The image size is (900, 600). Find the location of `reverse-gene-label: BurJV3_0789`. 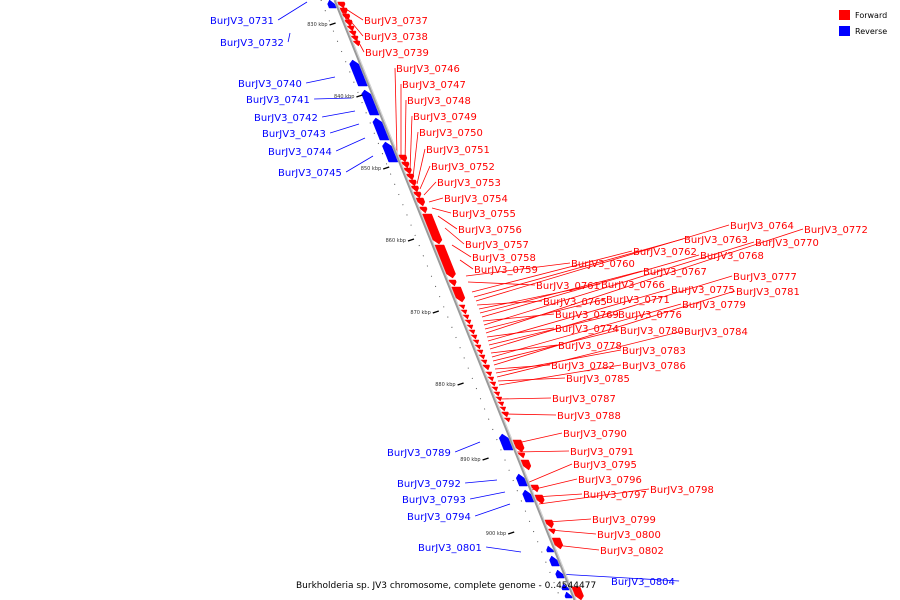

reverse-gene-label: BurJV3_0789 is located at coordinates (419, 453).